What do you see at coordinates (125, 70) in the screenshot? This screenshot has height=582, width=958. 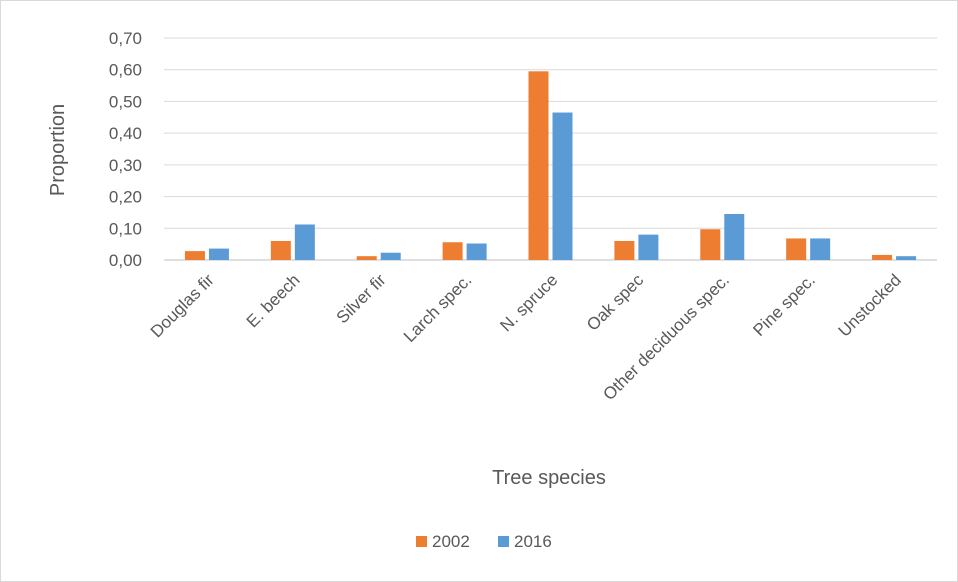 I see `y-tick-label: 0,60` at bounding box center [125, 70].